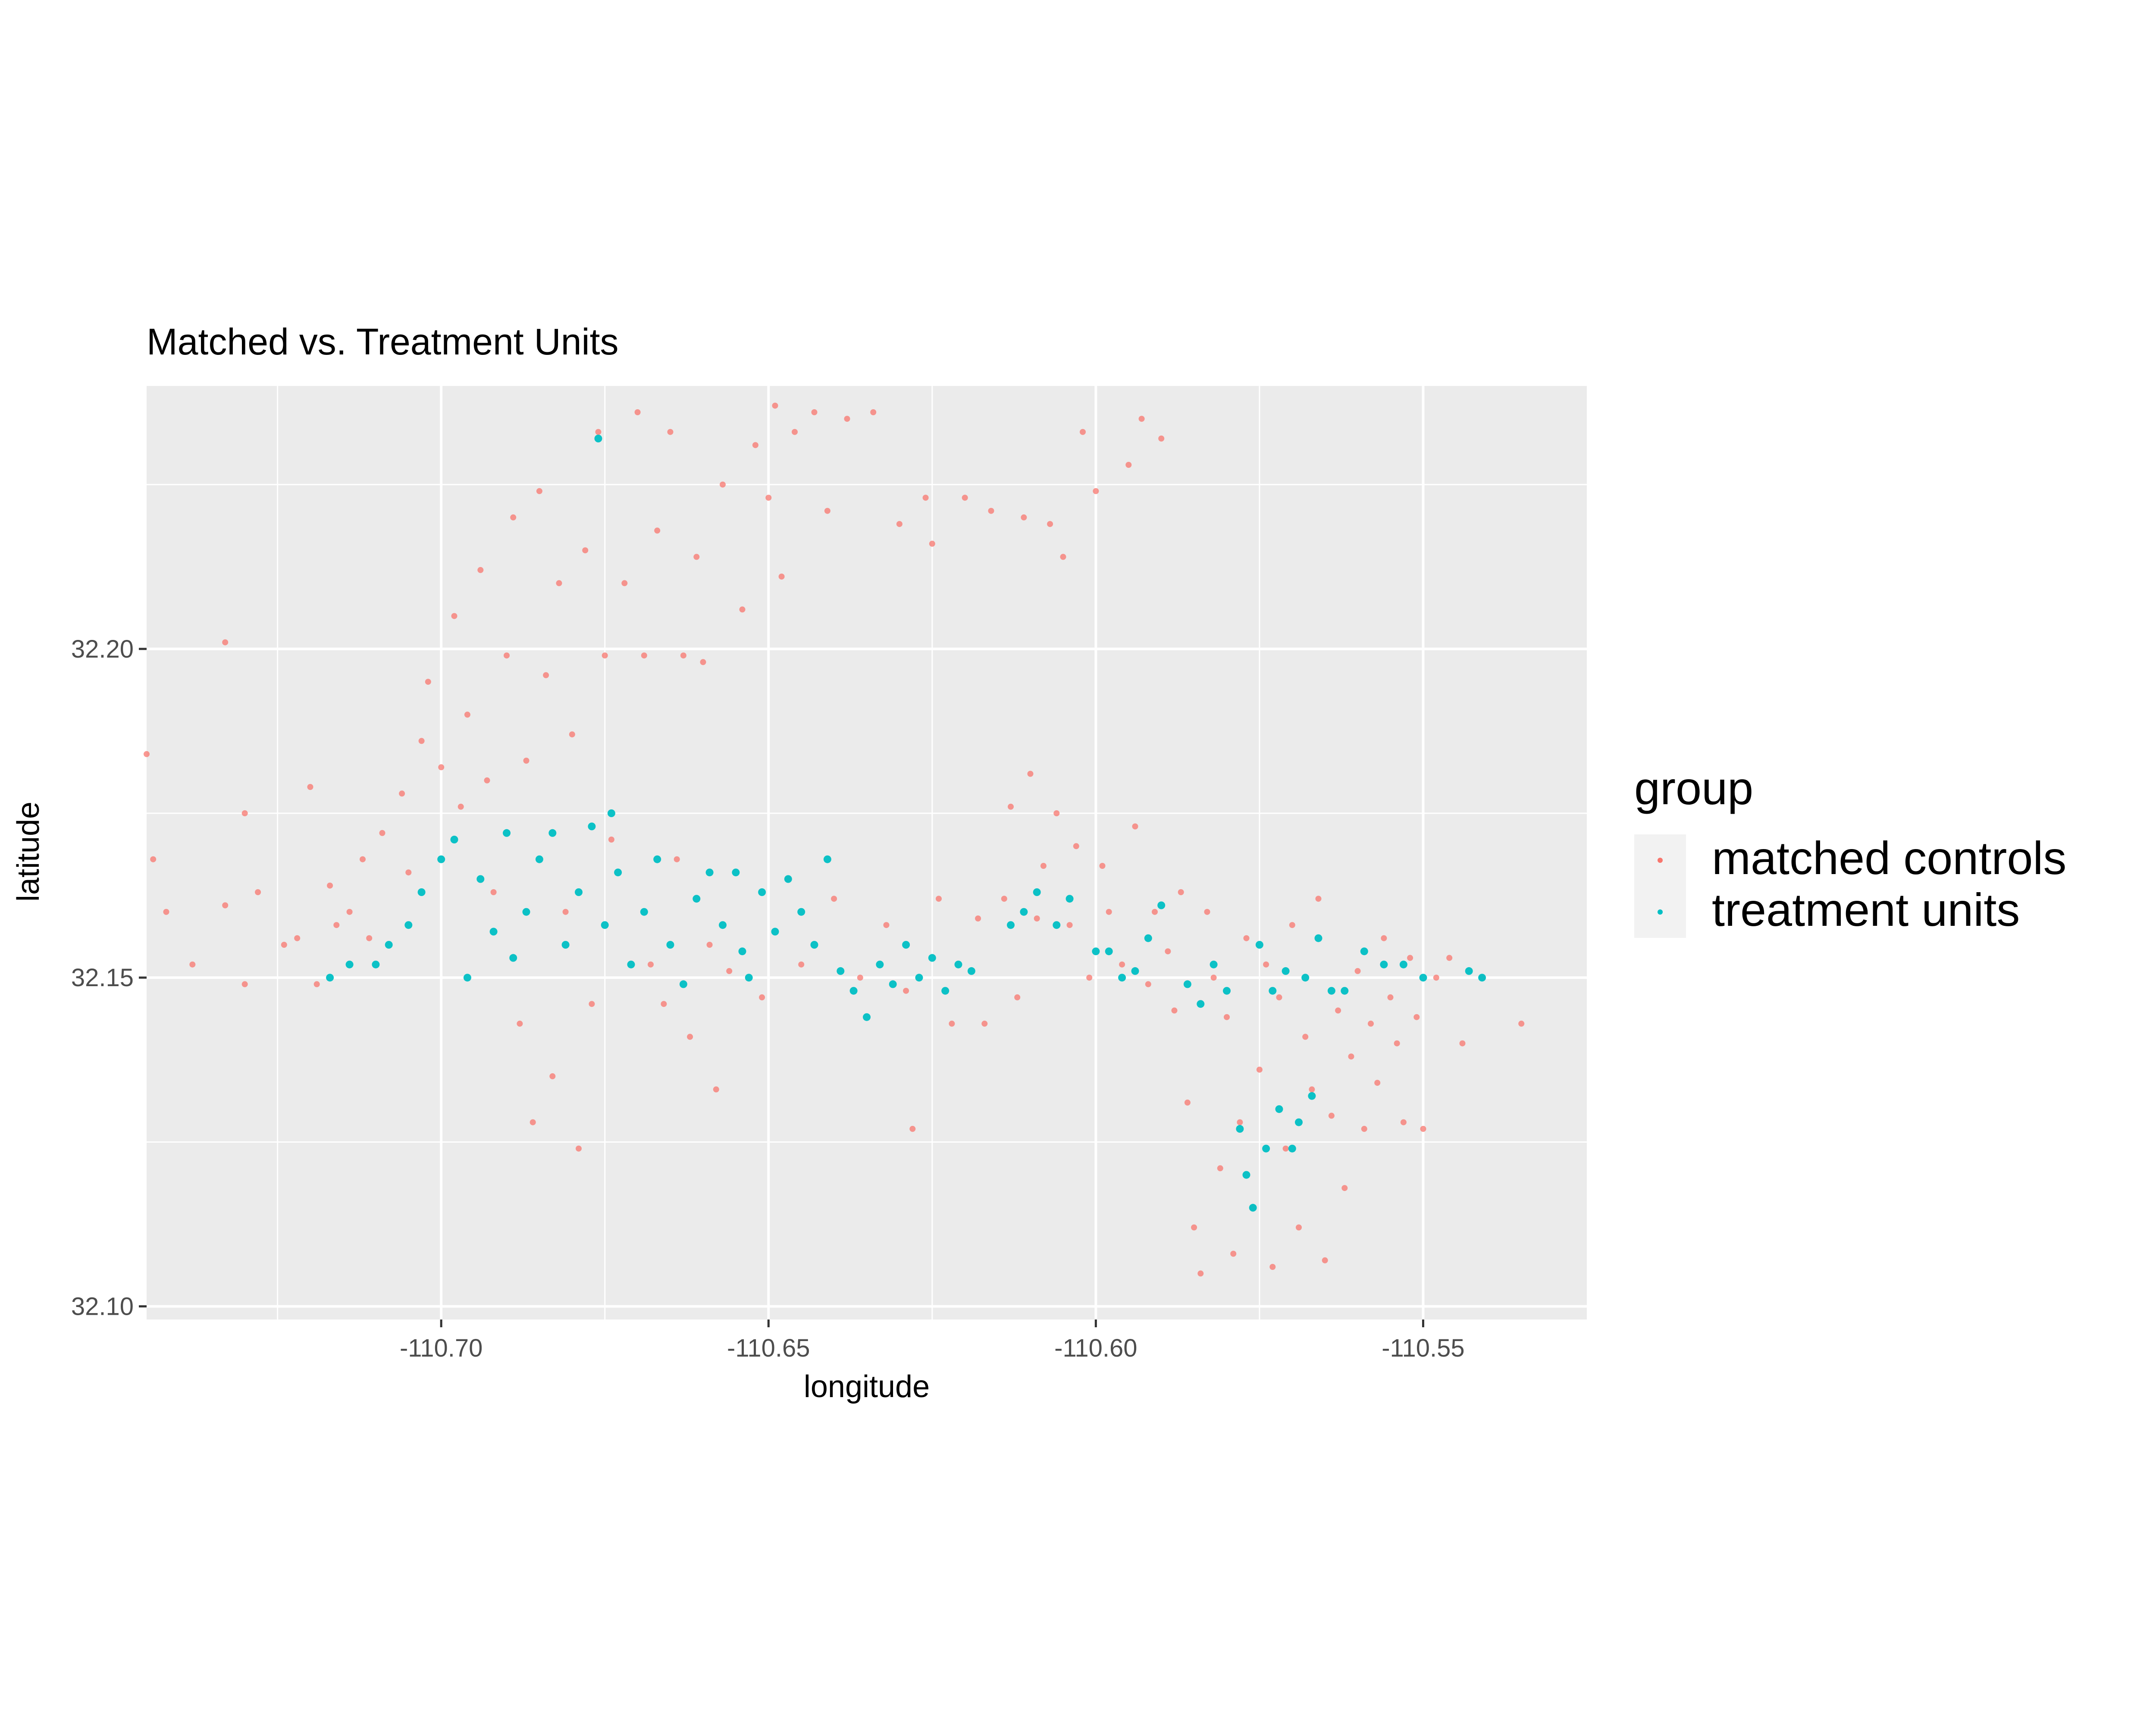  I want to click on y-tick-label: 32.15, so click(102, 978).